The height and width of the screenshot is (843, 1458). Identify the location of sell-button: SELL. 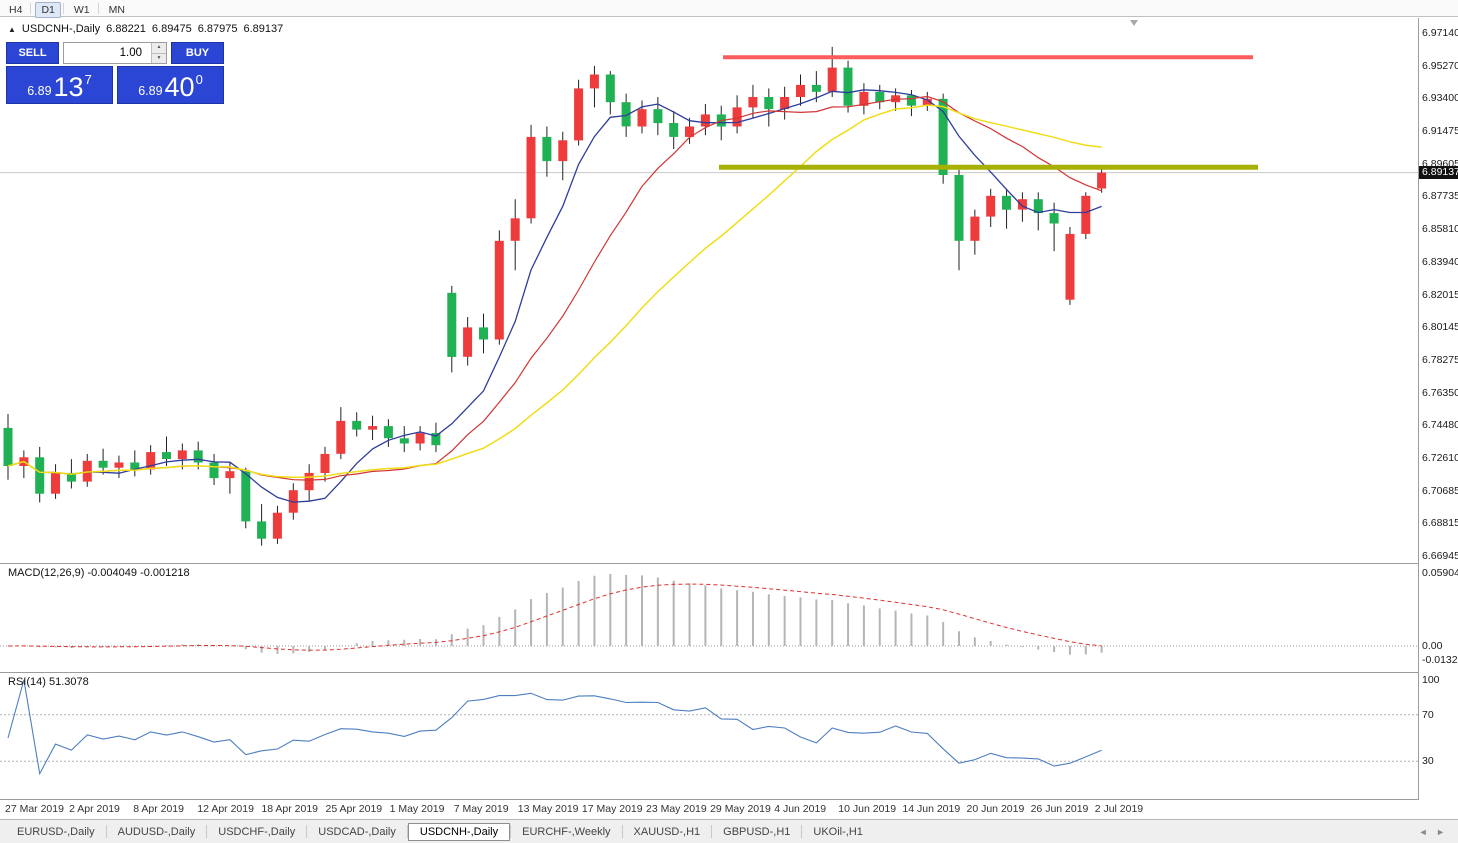
(32, 53).